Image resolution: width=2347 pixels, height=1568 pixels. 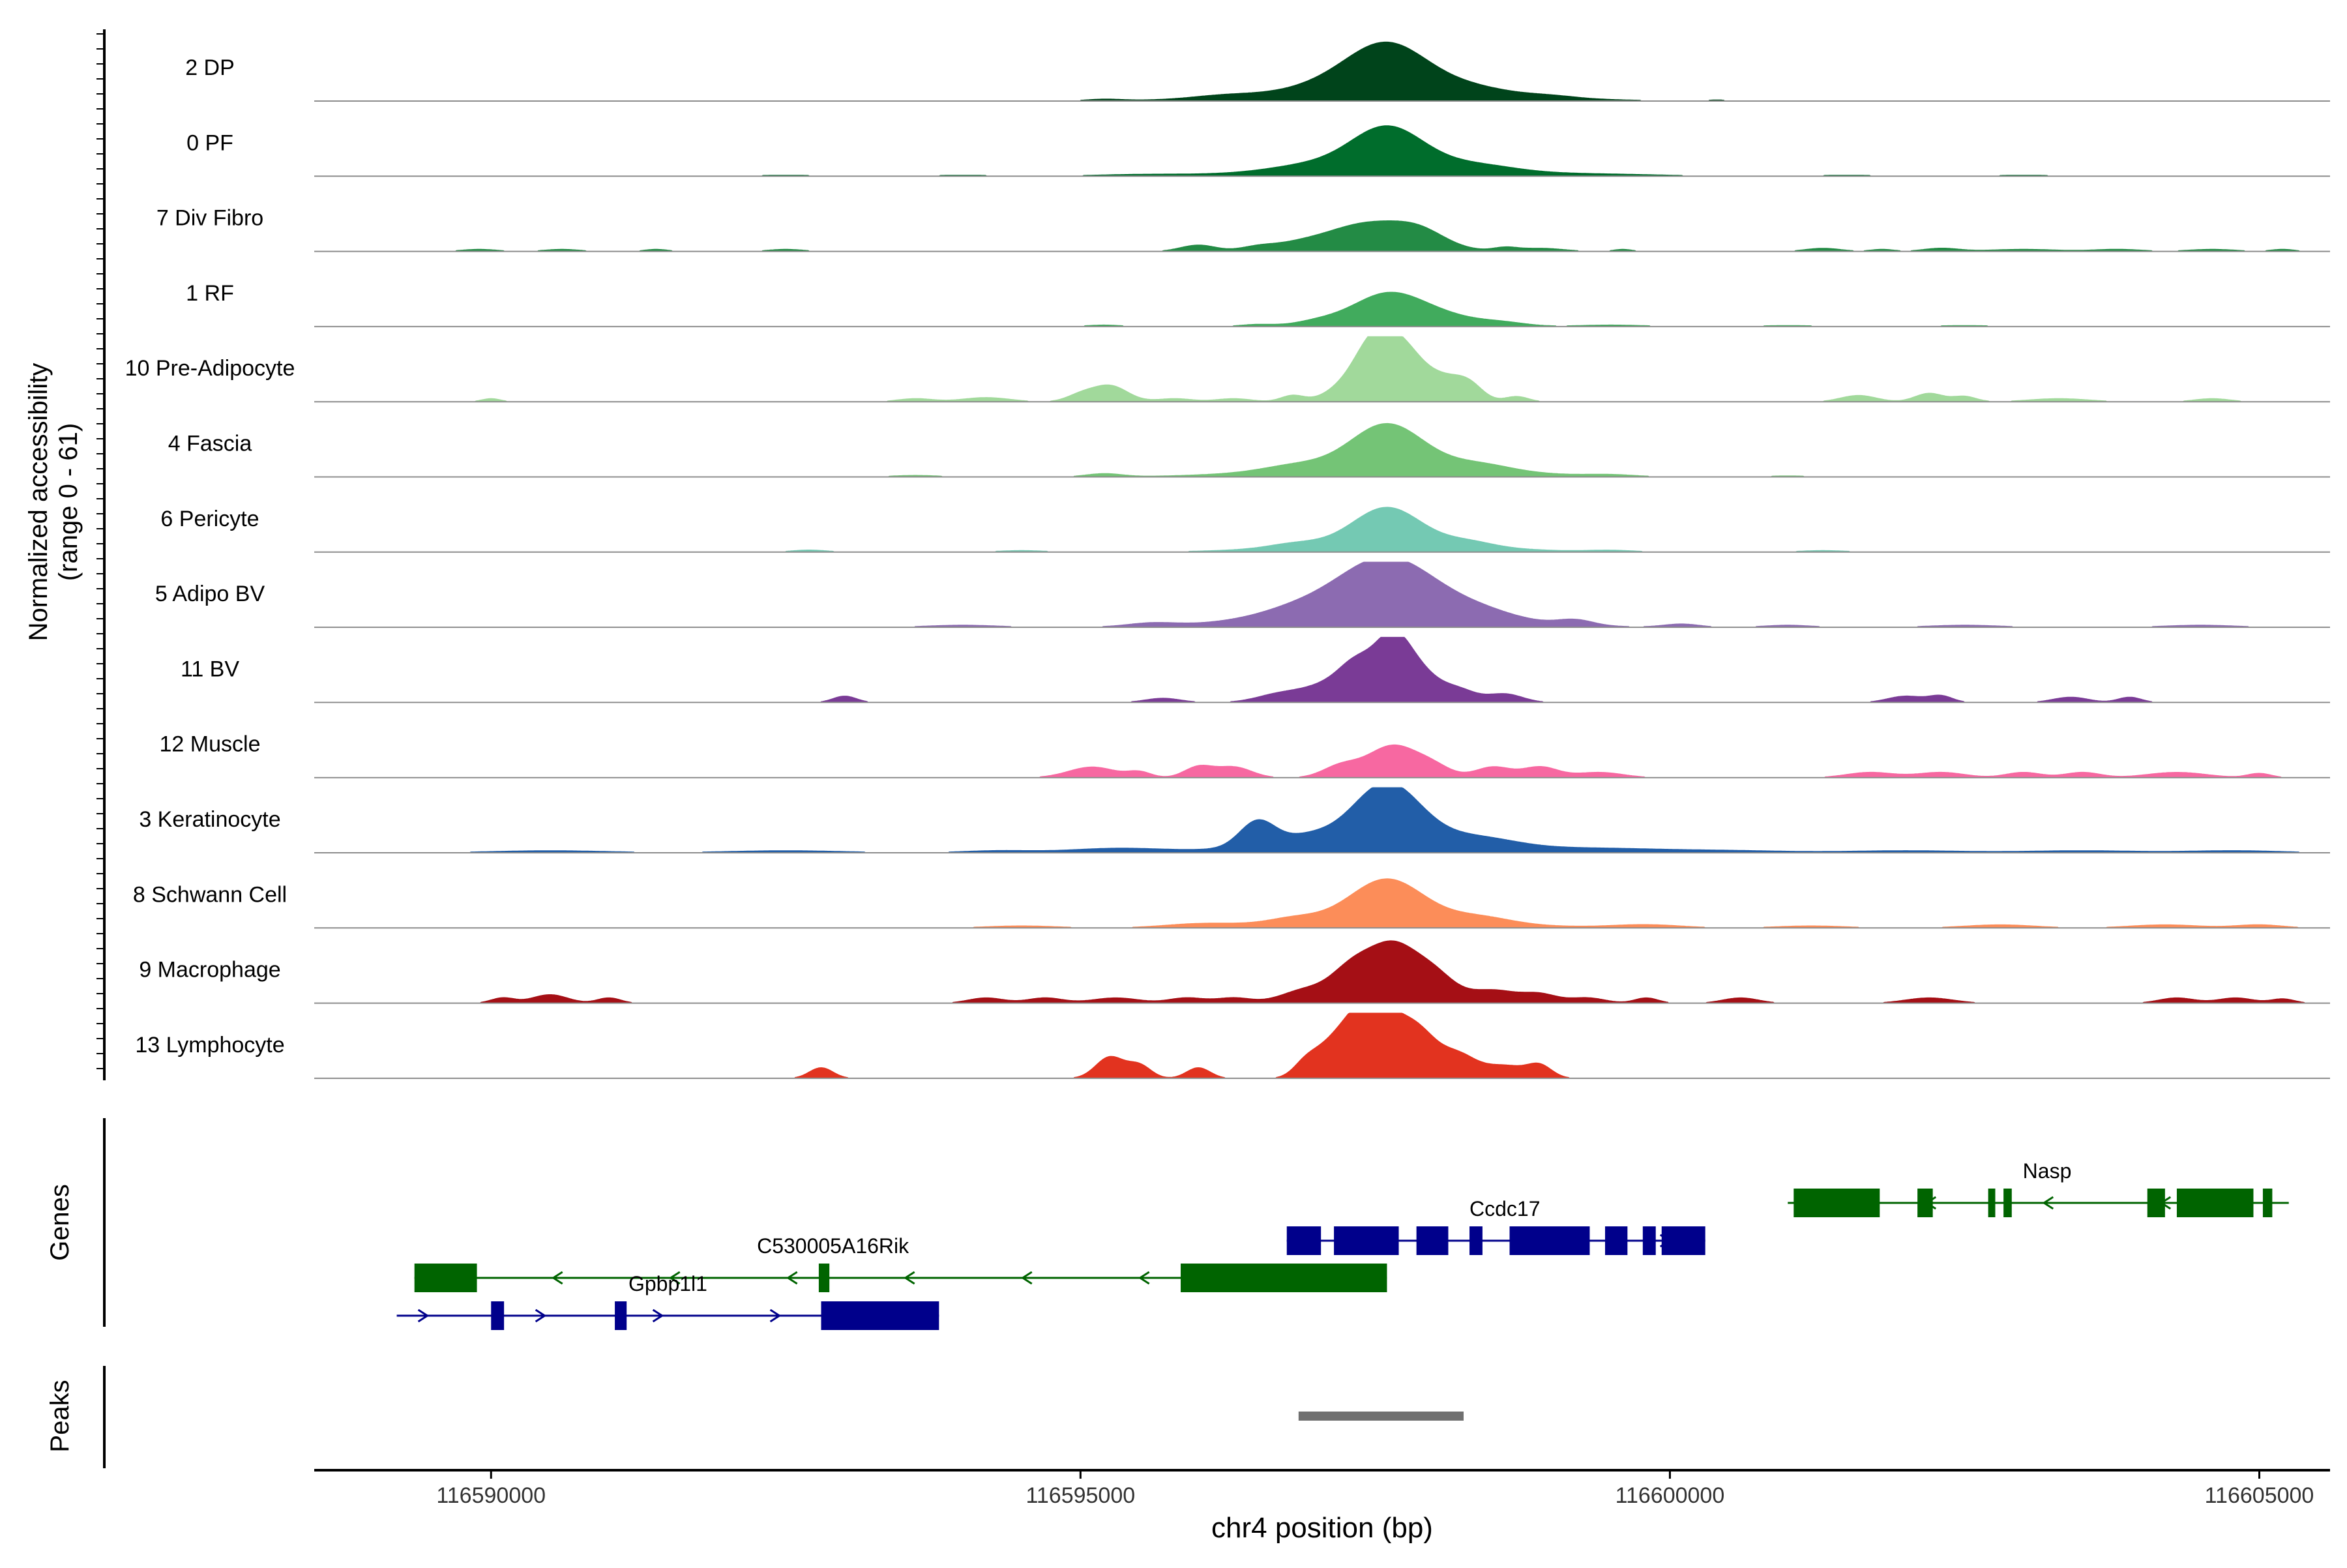 I want to click on track-10: 12 Muscle, so click(x=1245, y=755).